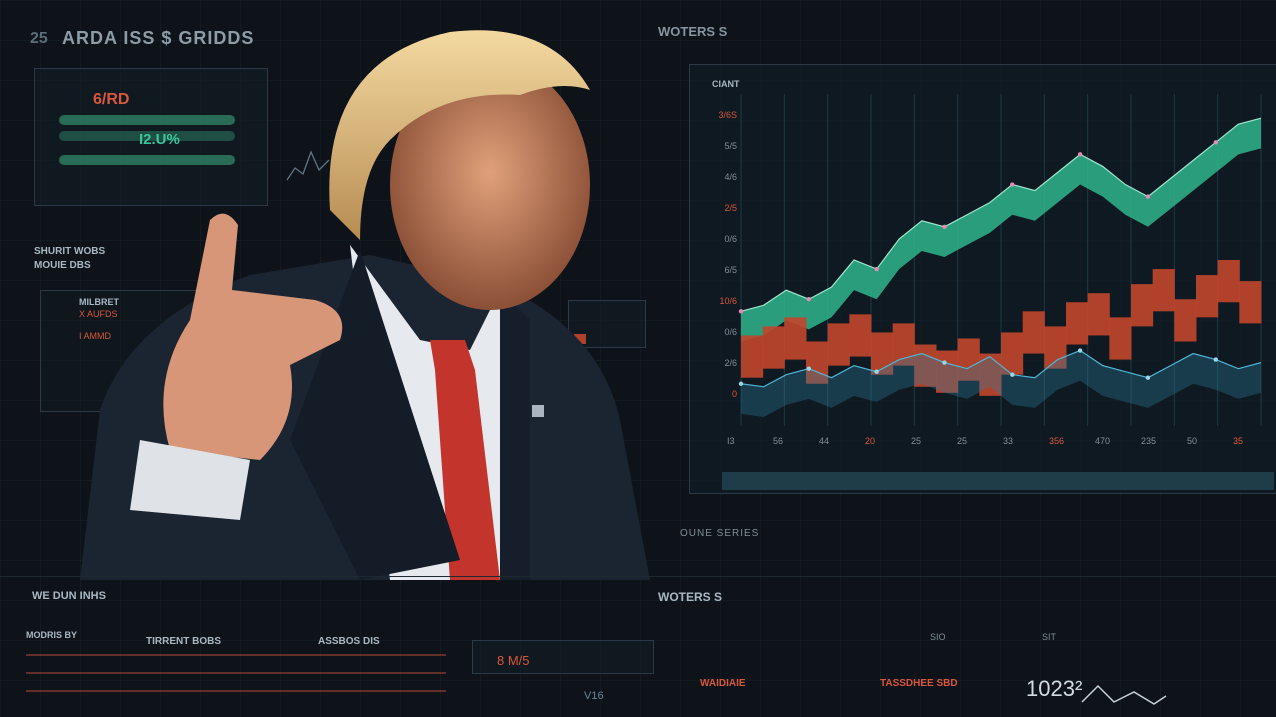 The height and width of the screenshot is (717, 1276). What do you see at coordinates (734, 394) in the screenshot?
I see `y-tick-label: 0` at bounding box center [734, 394].